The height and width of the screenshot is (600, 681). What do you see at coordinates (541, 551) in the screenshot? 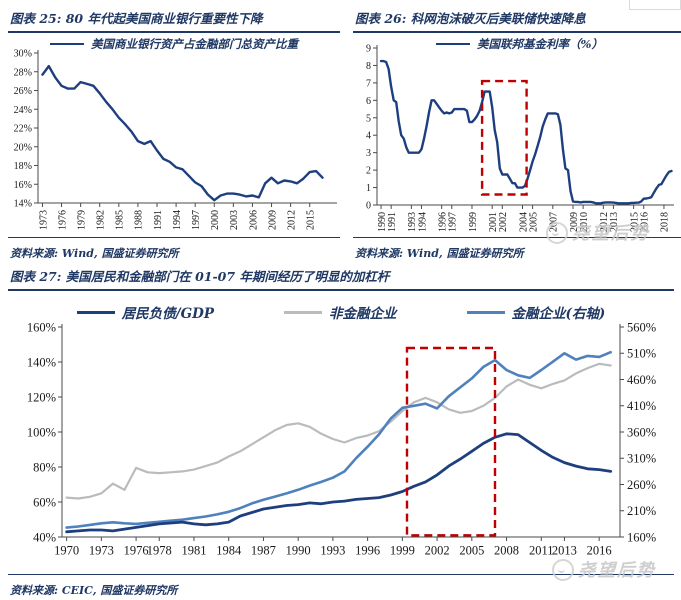
I see `x-tick-label: 2011` at bounding box center [541, 551].